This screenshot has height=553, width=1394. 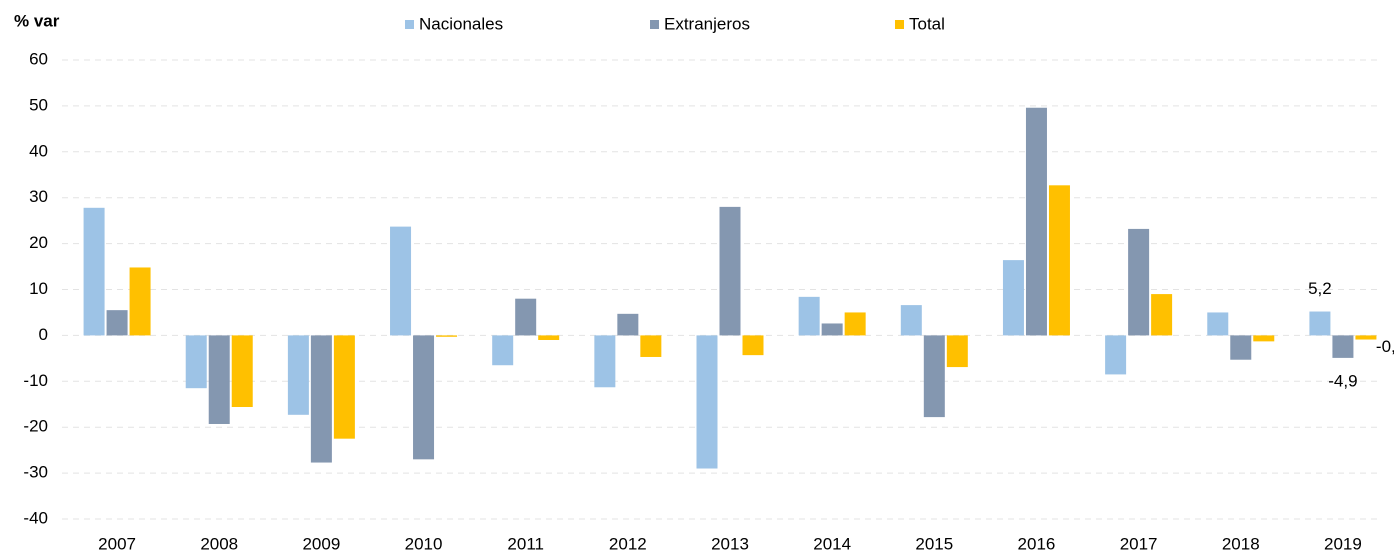 I want to click on x-tick-label: 2015, so click(x=934, y=543).